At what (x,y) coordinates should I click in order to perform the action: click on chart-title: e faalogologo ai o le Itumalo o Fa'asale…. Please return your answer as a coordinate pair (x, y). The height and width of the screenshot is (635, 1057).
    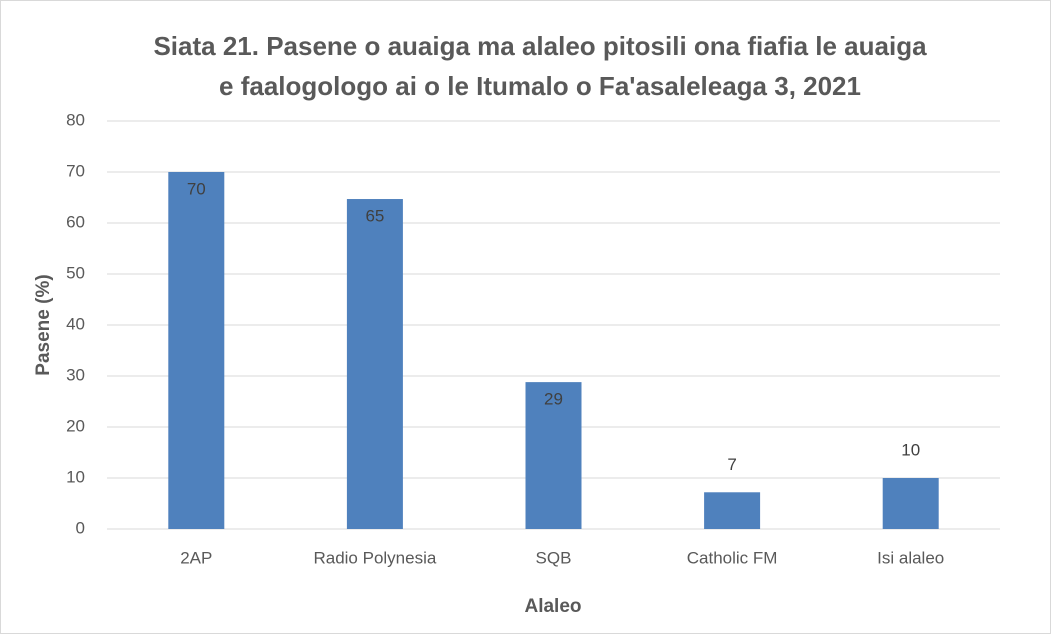
    Looking at the image, I should click on (540, 86).